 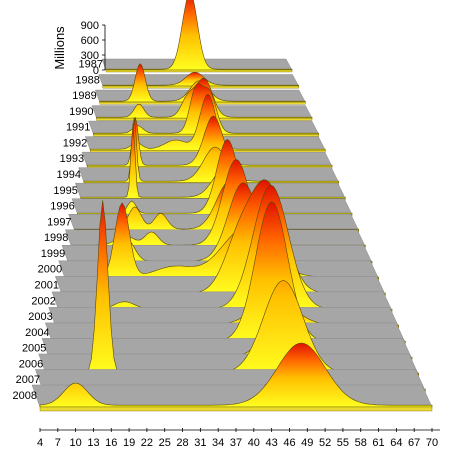 I want to click on x-tick-label: 13, so click(x=93, y=443).